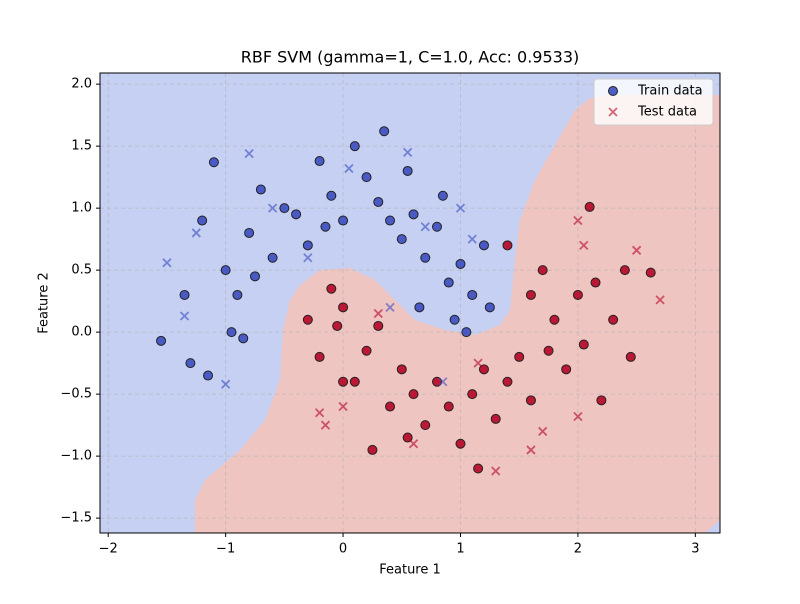  What do you see at coordinates (81, 270) in the screenshot?
I see `y-tick-label: 0.5` at bounding box center [81, 270].